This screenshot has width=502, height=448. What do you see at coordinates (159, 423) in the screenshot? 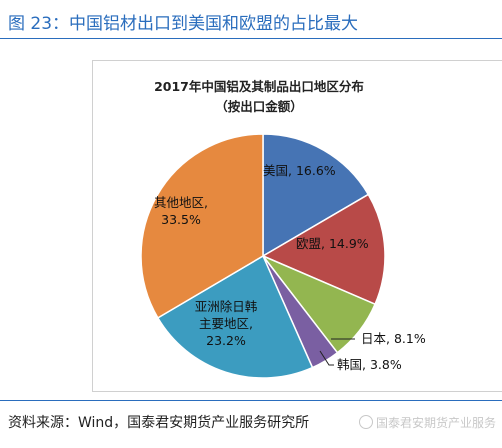
I see `figure-source: 资料来源：Wind，国泰君安期货产业服务研究所` at bounding box center [159, 423].